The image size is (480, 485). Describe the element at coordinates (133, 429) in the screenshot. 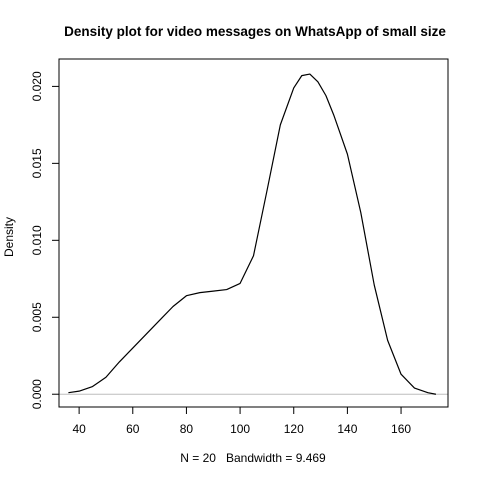

I see `x-tick-label-60: 60` at that location.